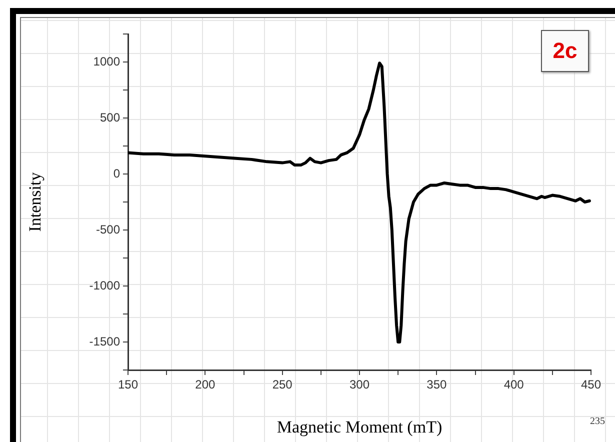 This screenshot has width=615, height=442. I want to click on x-tick-label: 300, so click(359, 385).